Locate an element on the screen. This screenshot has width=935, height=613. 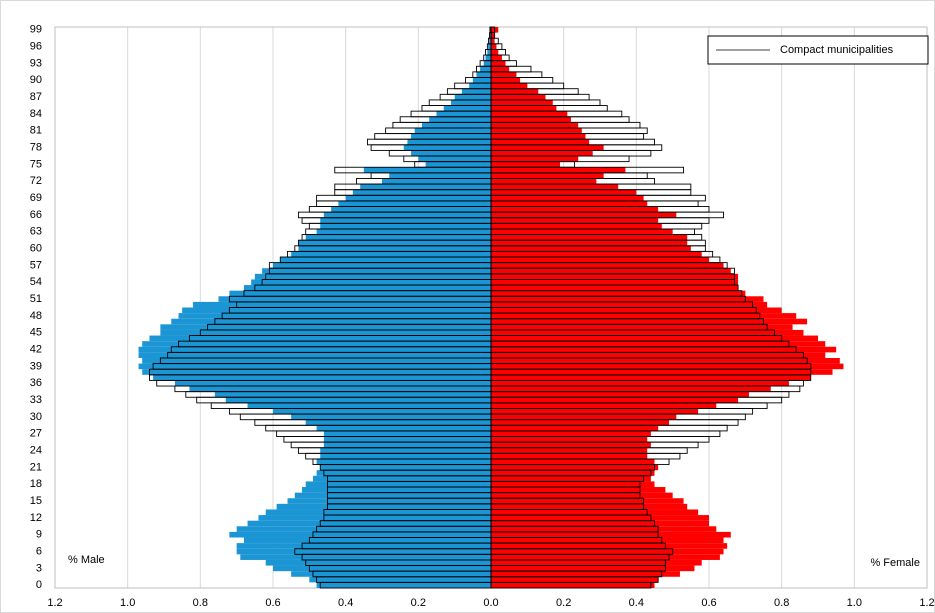
y-tick-label: 99 is located at coordinates (36, 30).